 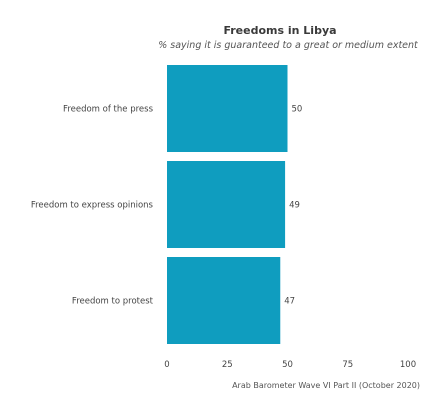 I want to click on x-tick-label: 50, so click(x=287, y=365).